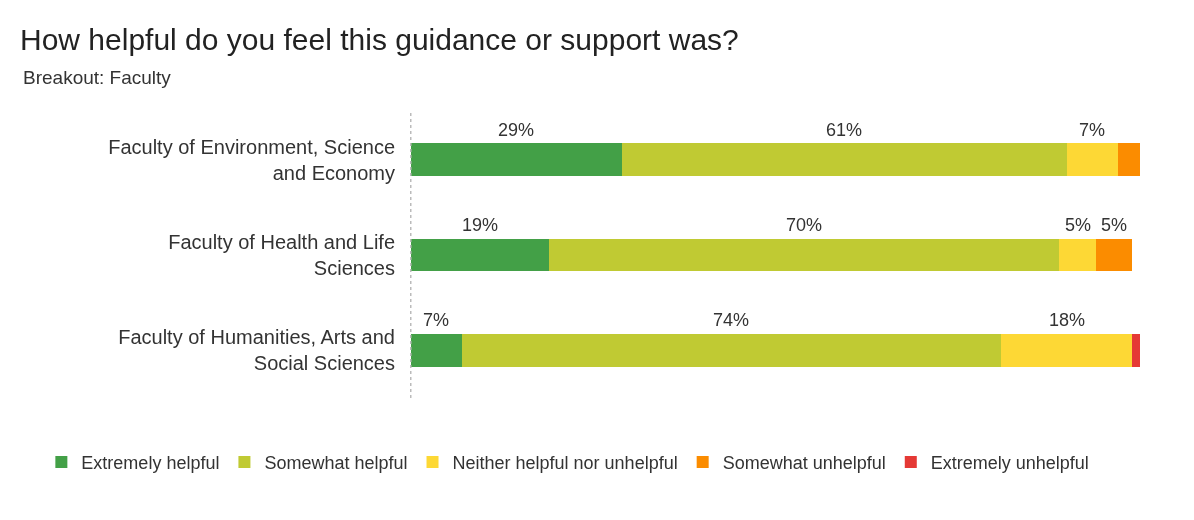 This screenshot has width=1194, height=520. I want to click on data-label: 70%, so click(804, 225).